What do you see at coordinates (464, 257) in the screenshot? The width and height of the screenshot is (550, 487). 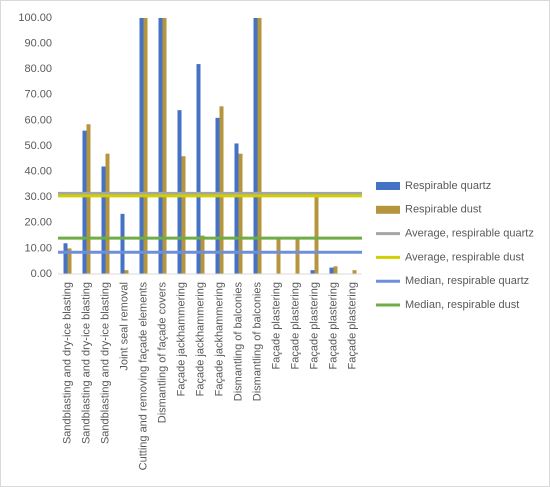 I see `legend-label: Average, respirable dust` at bounding box center [464, 257].